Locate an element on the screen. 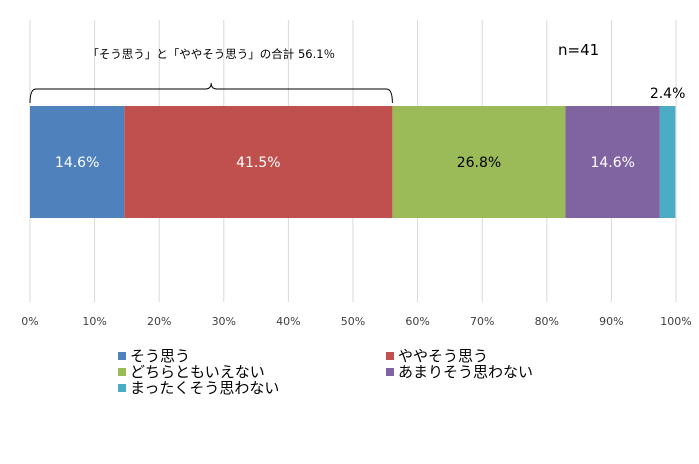 The image size is (699, 464). x-tick-label: 40% is located at coordinates (288, 321).